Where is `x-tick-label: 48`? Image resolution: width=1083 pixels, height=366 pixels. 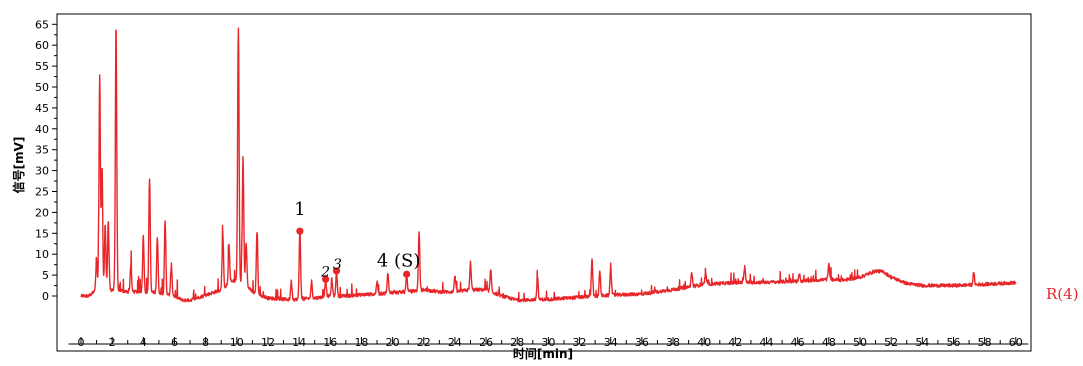 x-tick-label: 48 is located at coordinates (829, 342).